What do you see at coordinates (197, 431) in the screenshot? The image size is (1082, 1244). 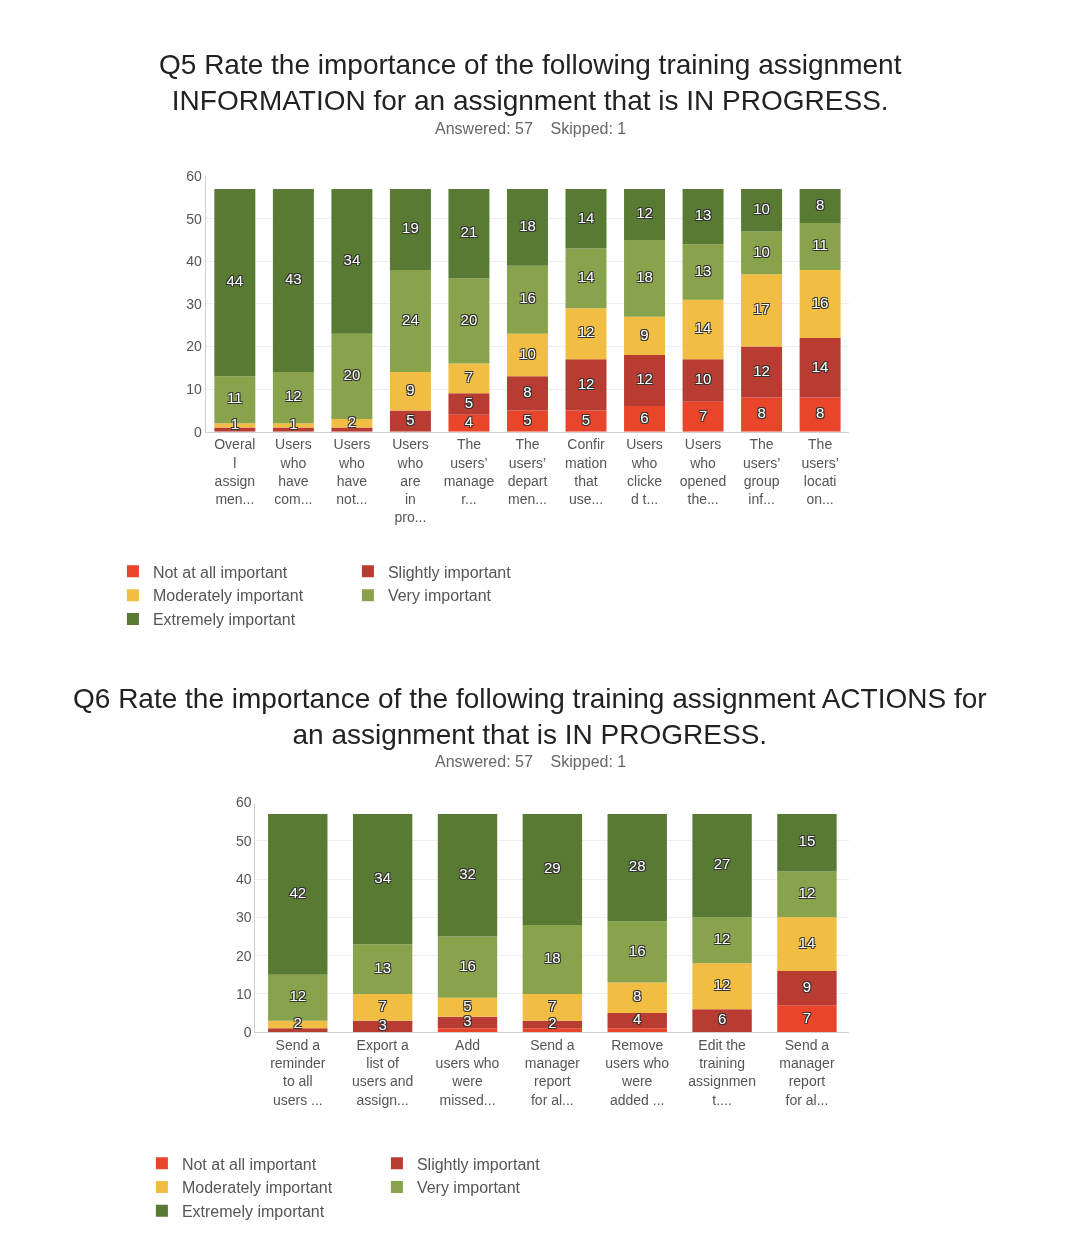 I see `y-tick-label: 0` at bounding box center [197, 431].